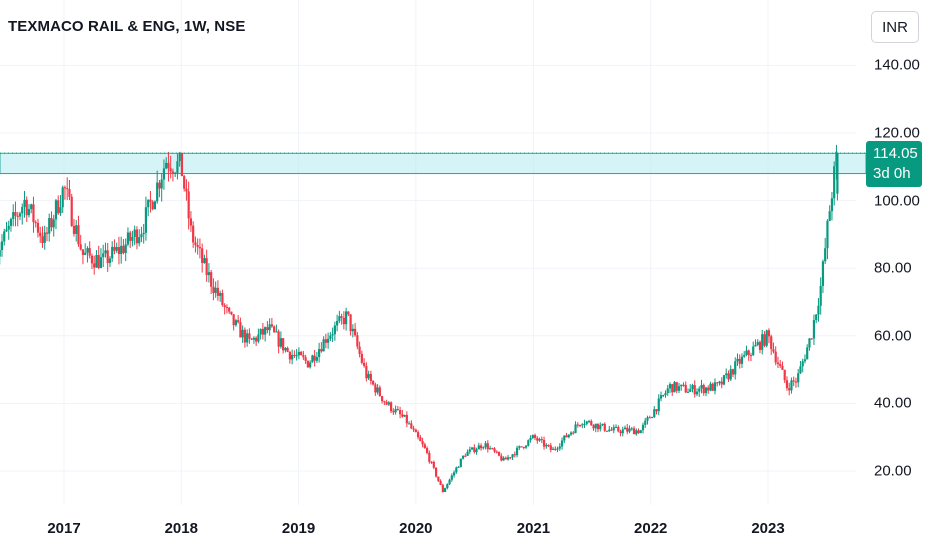 This screenshot has height=550, width=932. I want to click on y-tick-label: 40.00, so click(893, 403).